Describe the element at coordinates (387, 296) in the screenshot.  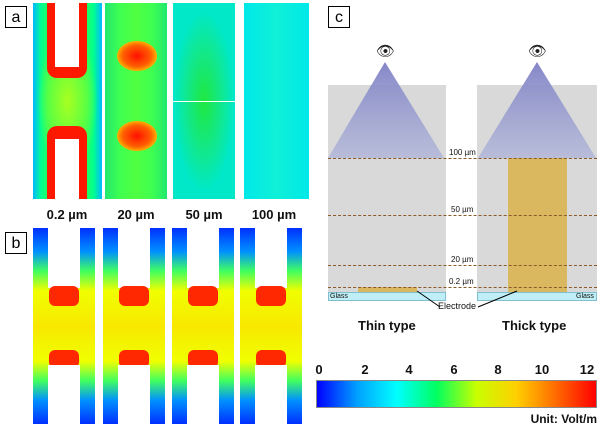
I see `thin-glass` at that location.